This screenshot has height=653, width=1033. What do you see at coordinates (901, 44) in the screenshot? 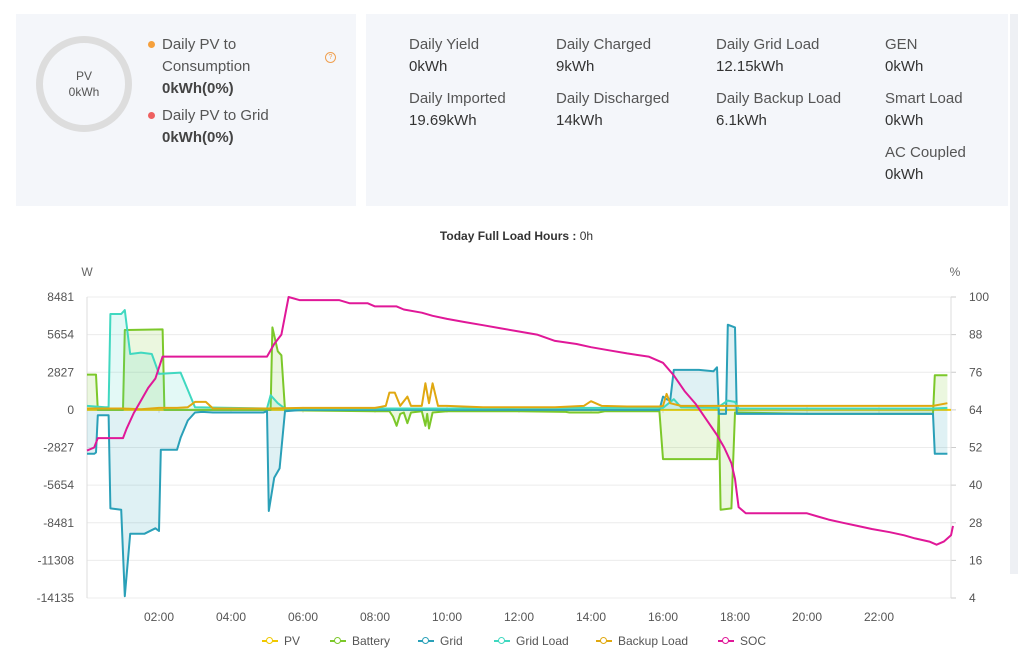
I see `stat-label: GEN` at bounding box center [901, 44].